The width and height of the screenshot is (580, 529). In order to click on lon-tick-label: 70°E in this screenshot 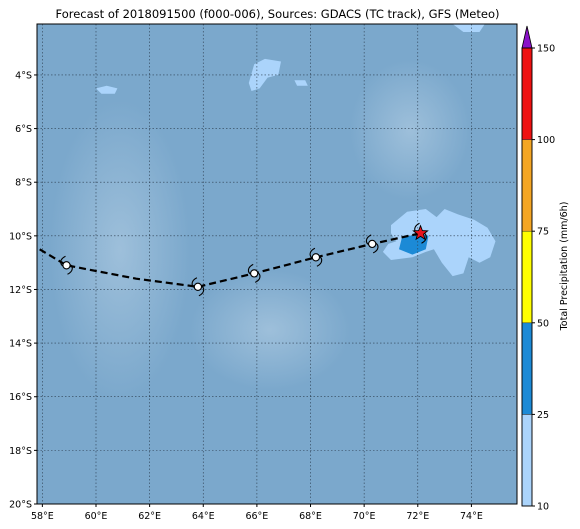, I will do `click(364, 516)`.